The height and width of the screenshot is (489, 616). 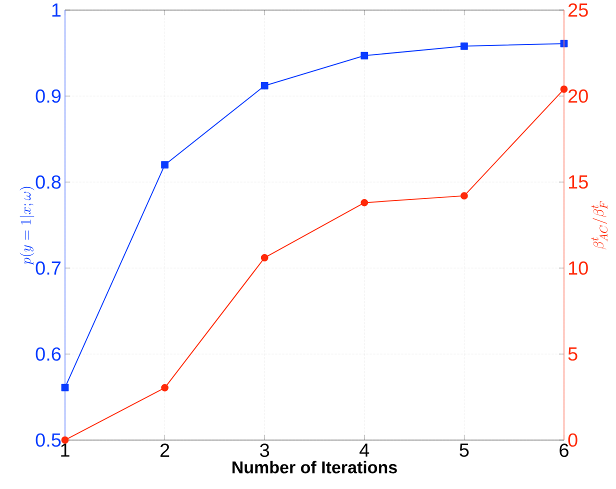 I want to click on y2-axis-title: $\beta^t_{AC}/\beta^t_F$, so click(x=599, y=225).